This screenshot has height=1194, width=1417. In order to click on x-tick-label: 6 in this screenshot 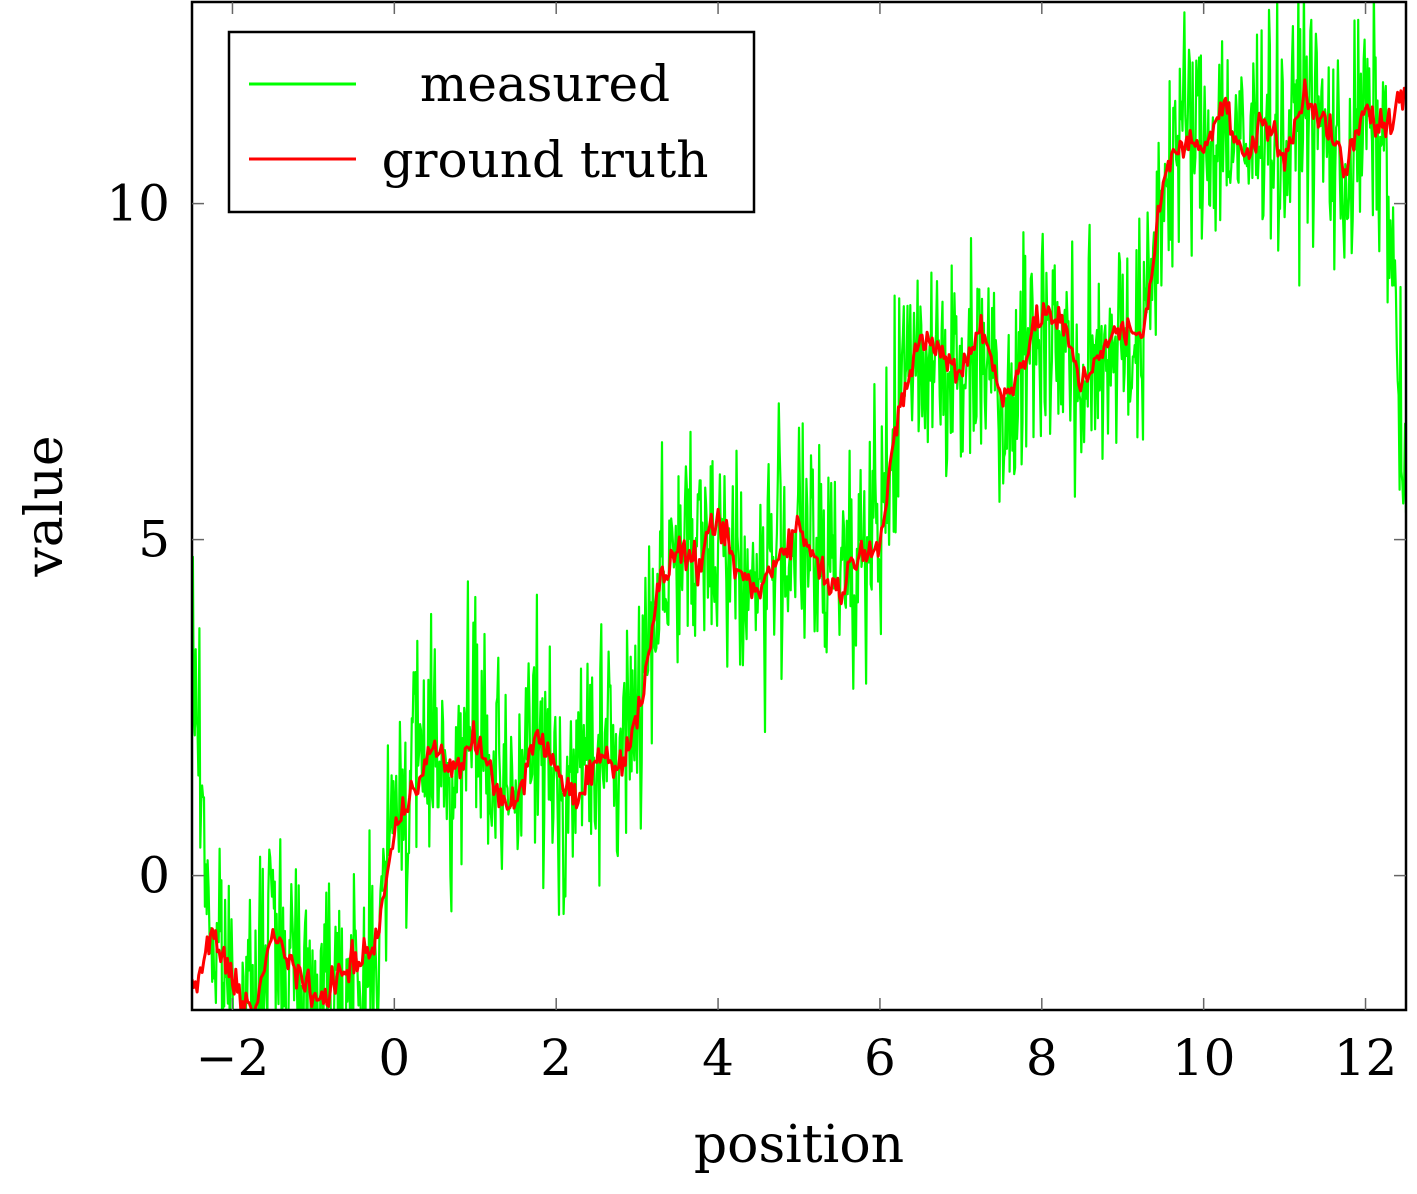, I will do `click(880, 1058)`.